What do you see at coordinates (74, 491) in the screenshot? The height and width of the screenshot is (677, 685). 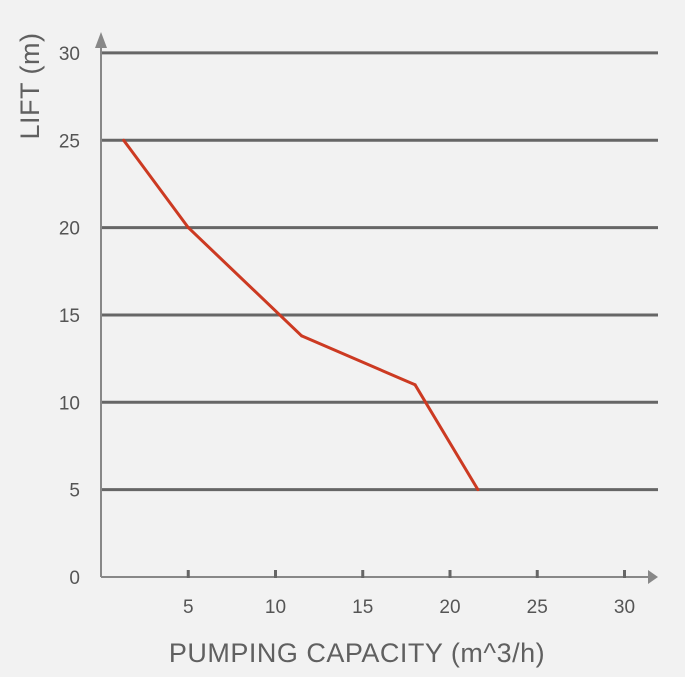 I see `y-tick-label: 5` at bounding box center [74, 491].